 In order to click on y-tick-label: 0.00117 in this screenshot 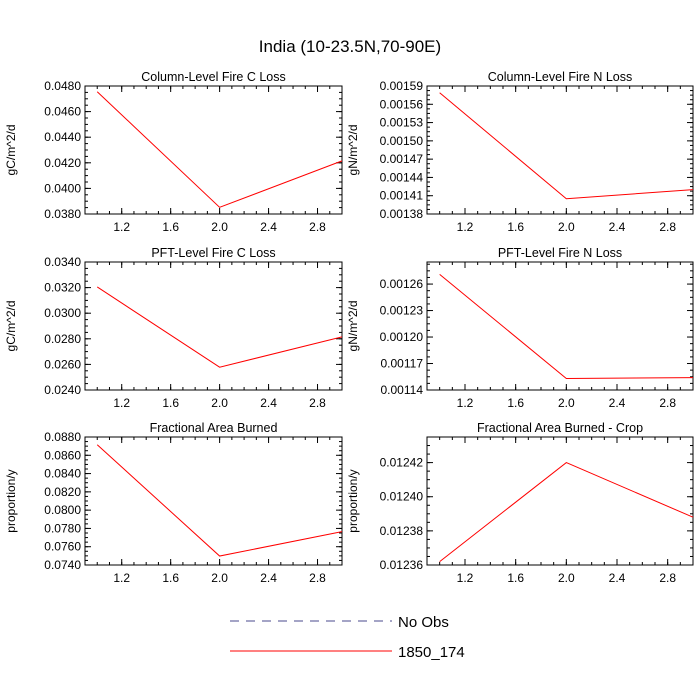, I will do `click(402, 364)`.